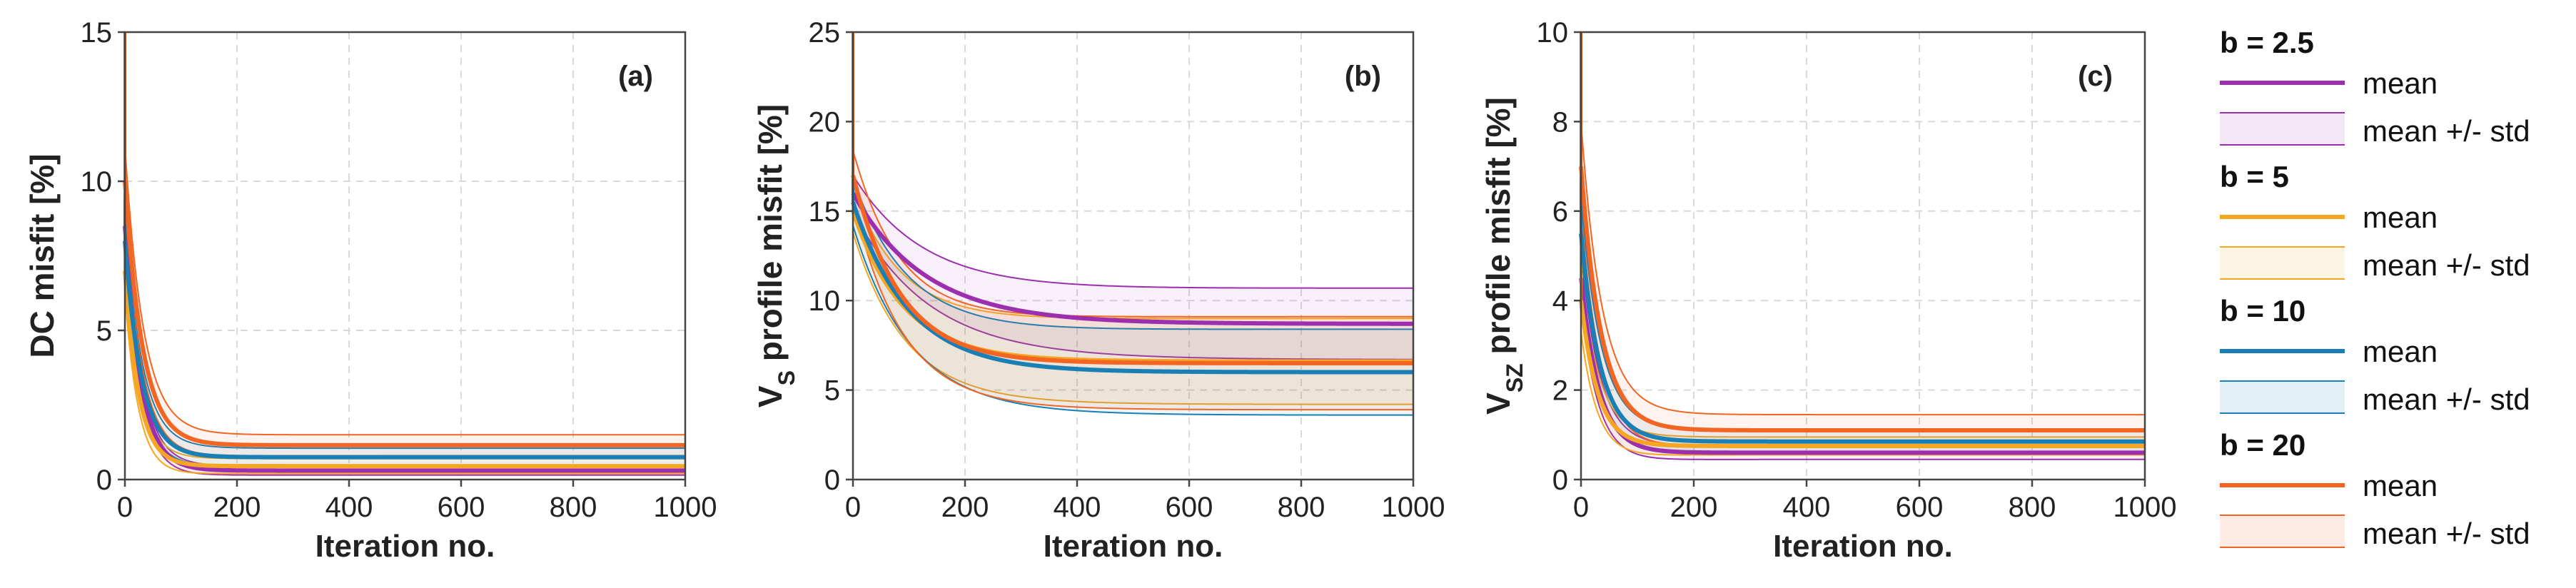 This screenshot has height=588, width=2576. I want to click on y-tick-label: 2, so click(1560, 391).